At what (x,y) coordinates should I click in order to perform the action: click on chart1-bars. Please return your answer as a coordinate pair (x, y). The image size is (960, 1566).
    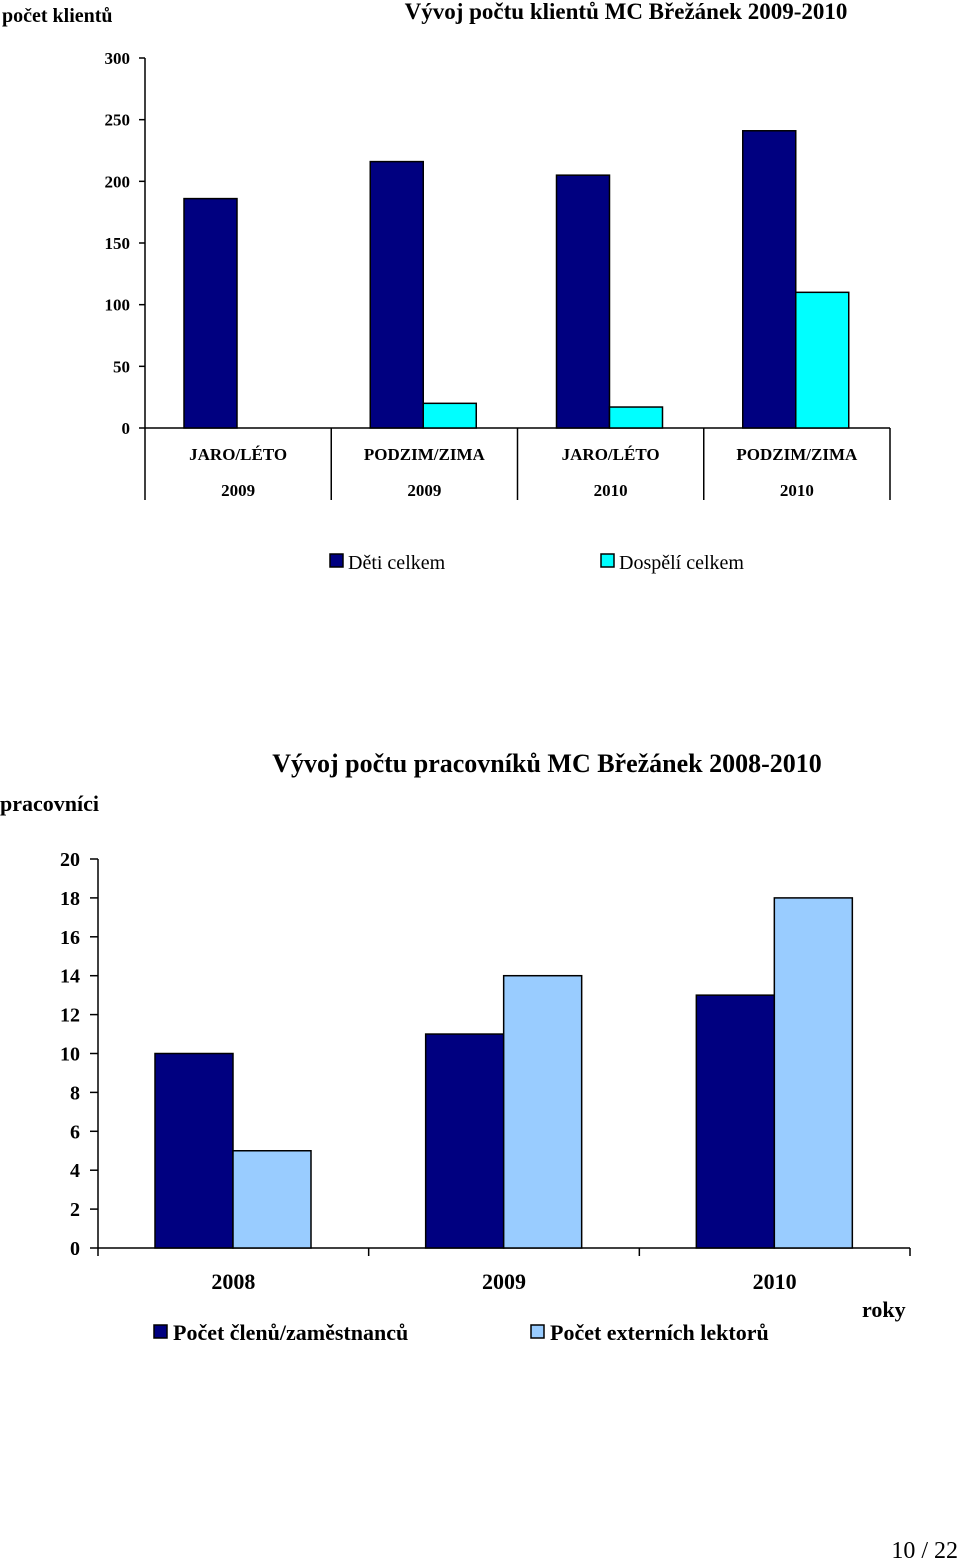
    Looking at the image, I should click on (516, 279).